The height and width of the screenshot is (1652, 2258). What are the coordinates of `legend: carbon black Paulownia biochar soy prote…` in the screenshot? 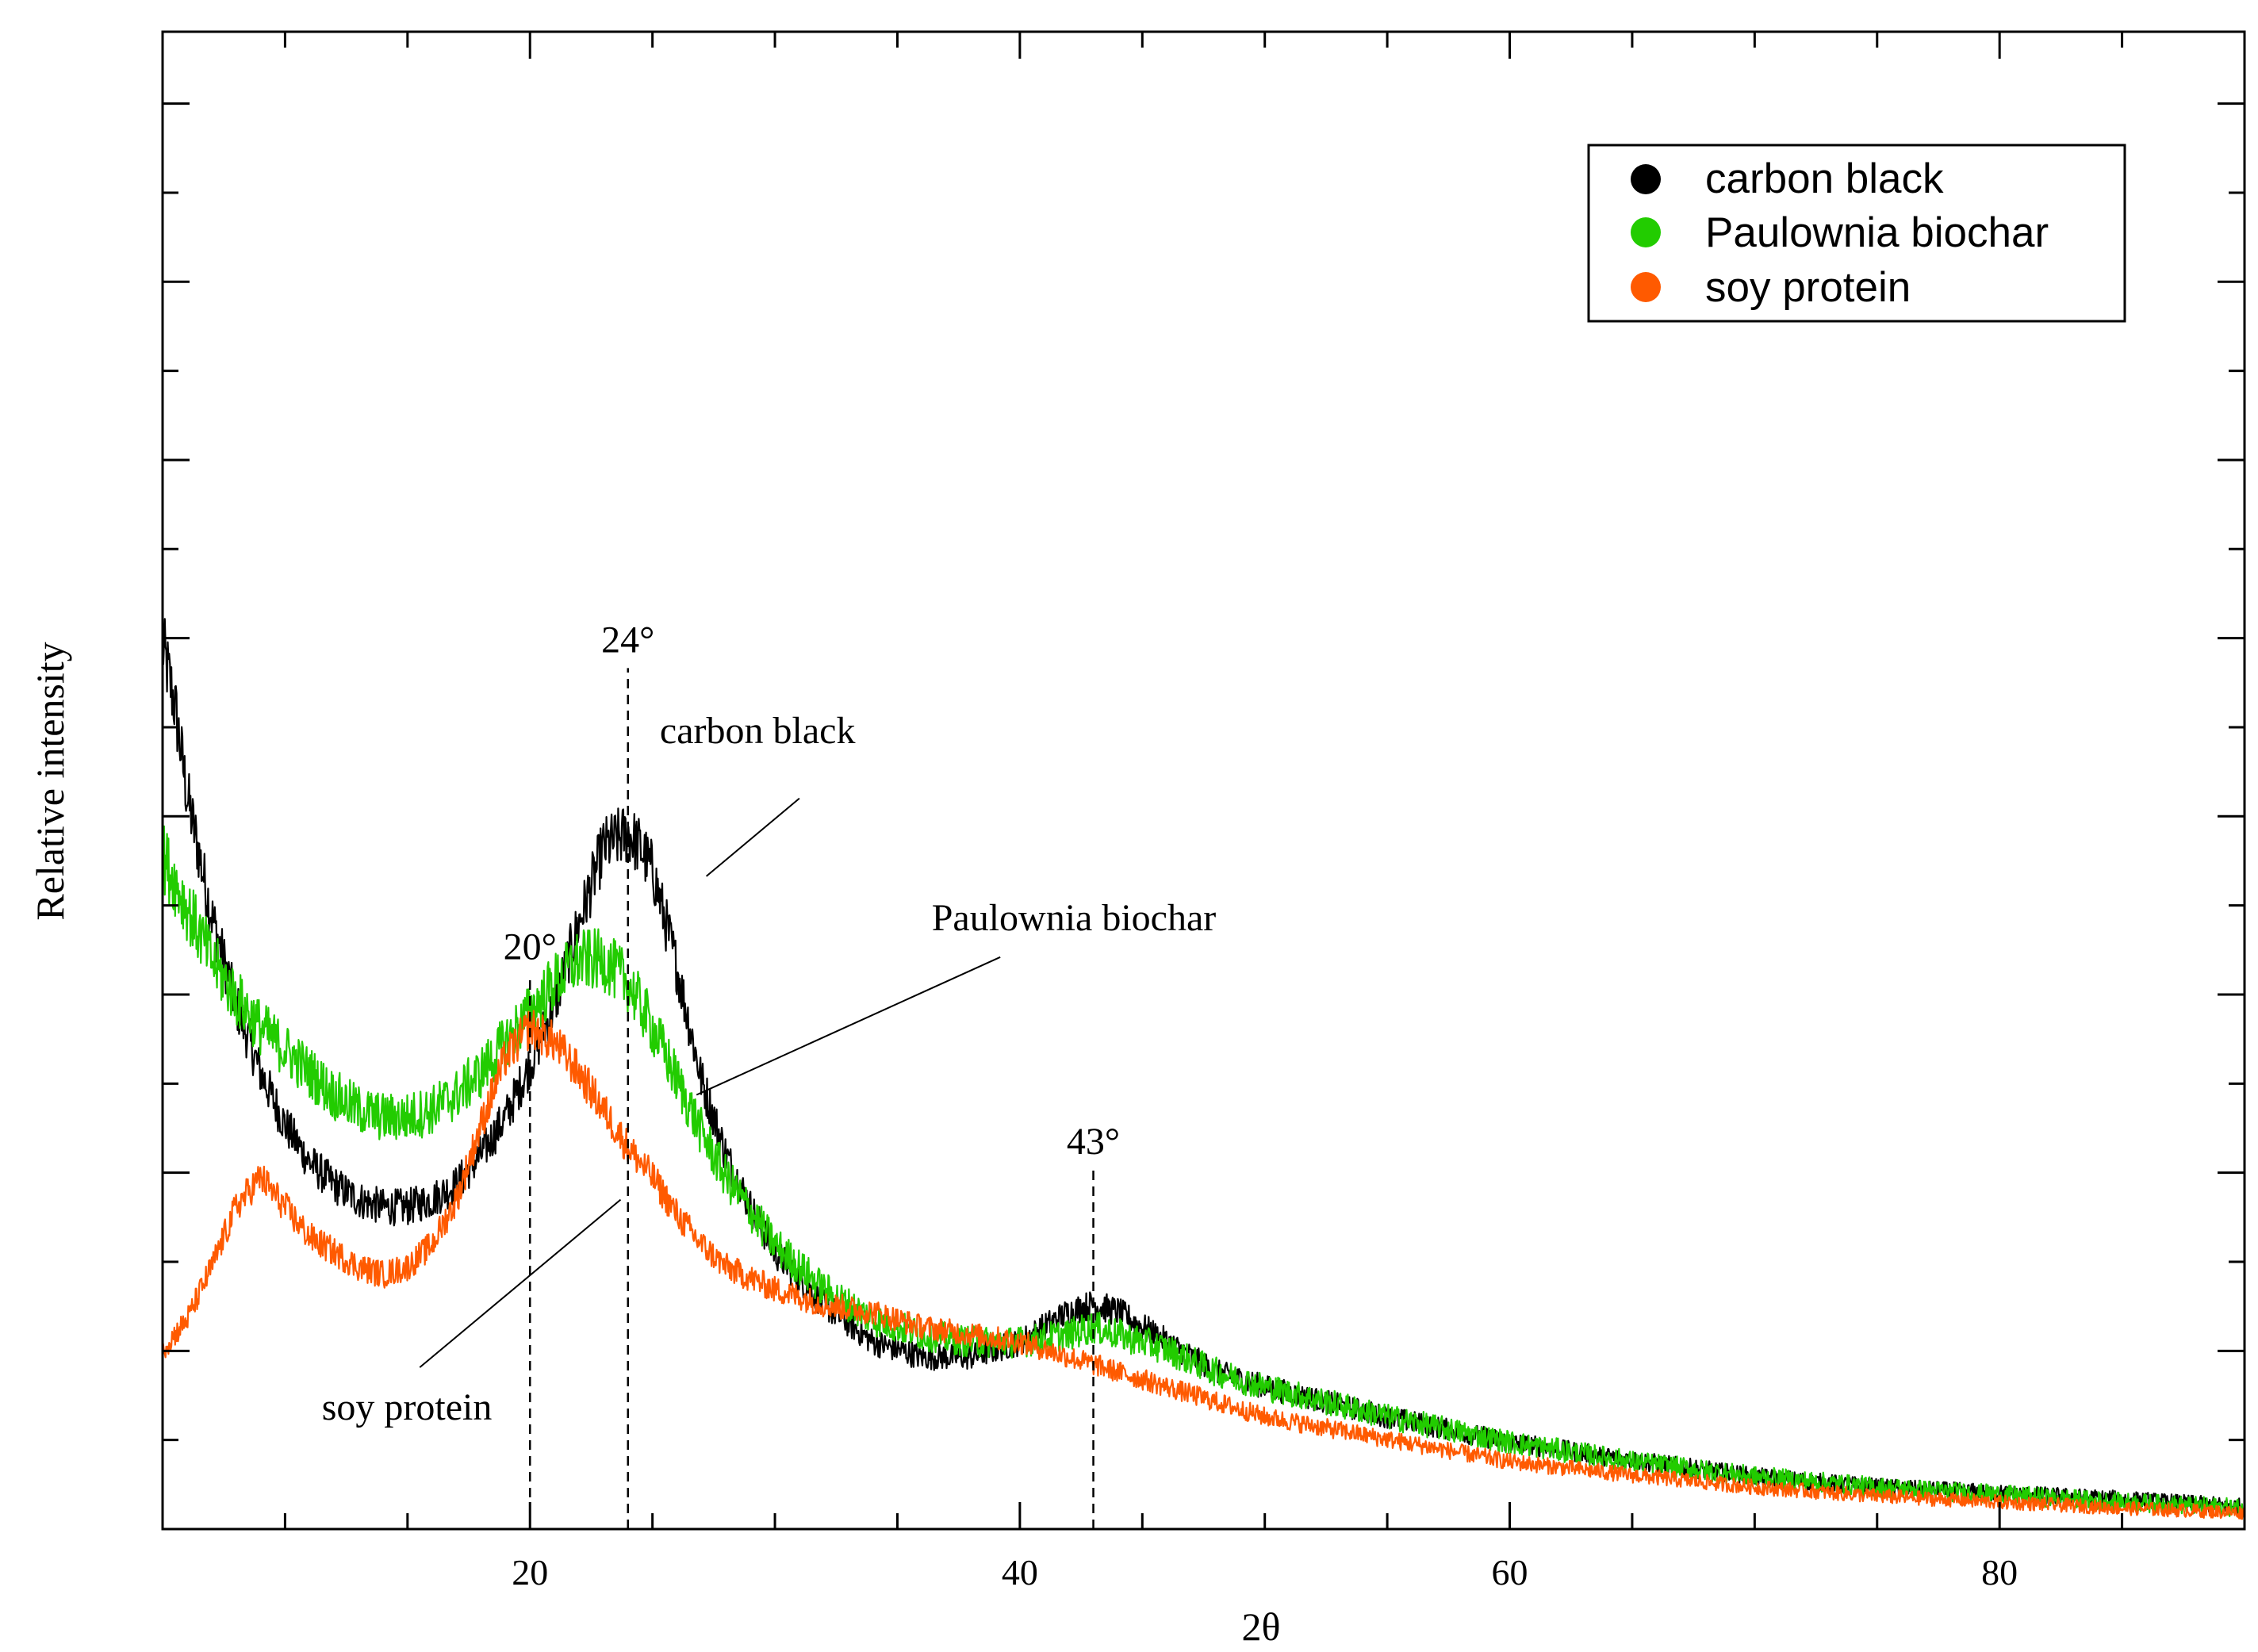 It's located at (1857, 233).